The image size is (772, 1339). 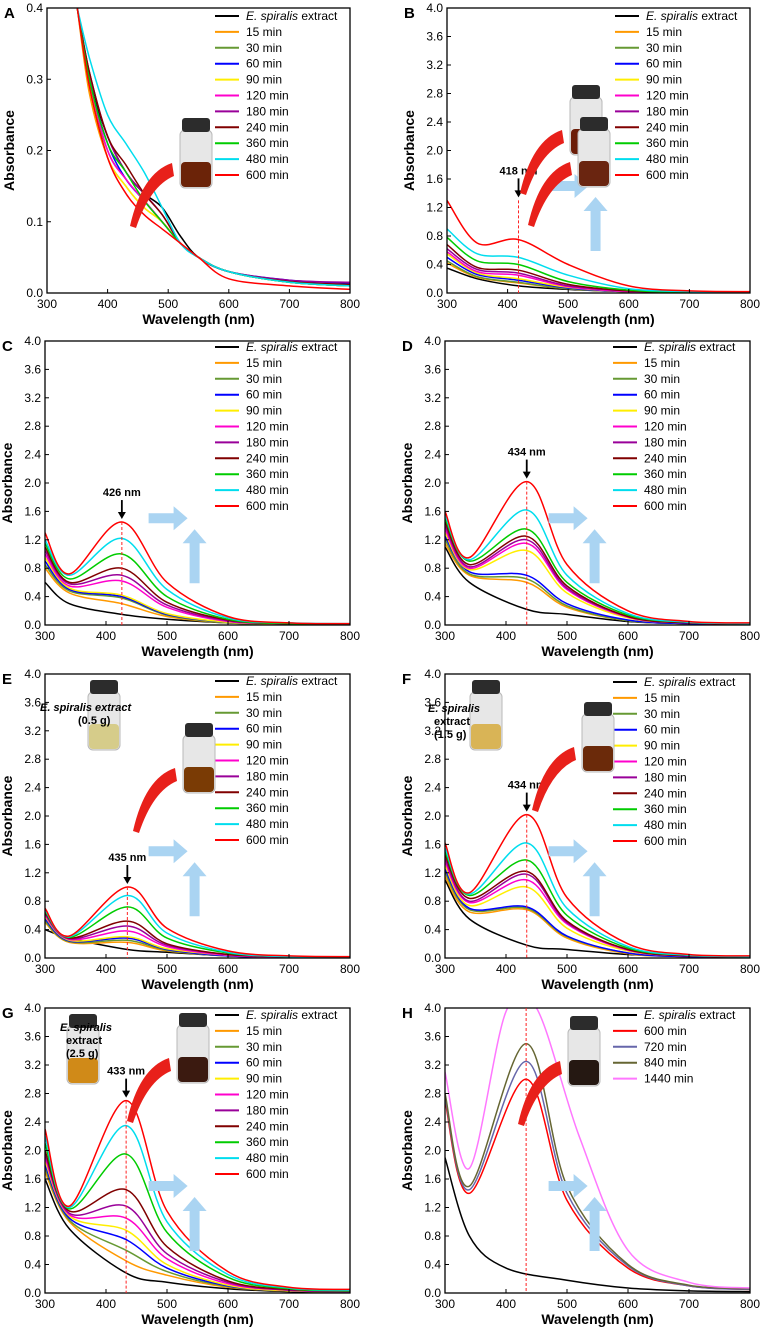 What do you see at coordinates (7, 482) in the screenshot?
I see `y-axis-title-c: Absorbance` at bounding box center [7, 482].